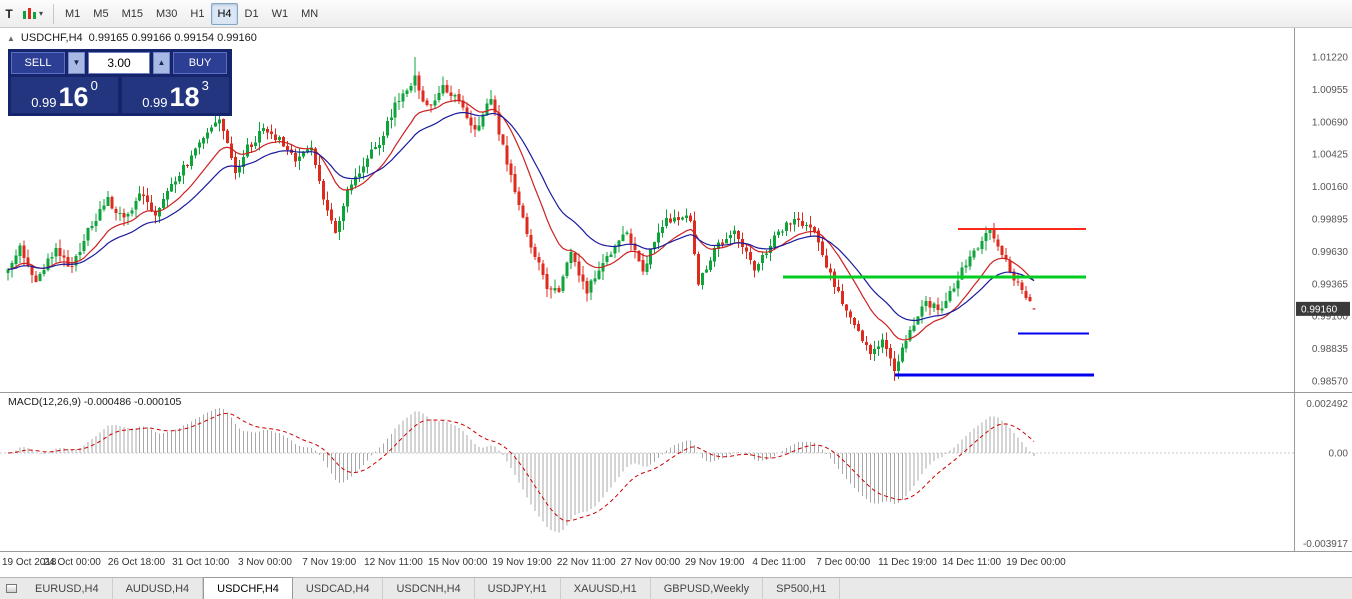 Image resolution: width=1352 pixels, height=599 pixels. Describe the element at coordinates (137, 562) in the screenshot. I see `svg-text: 26 Oct 18:00` at that location.